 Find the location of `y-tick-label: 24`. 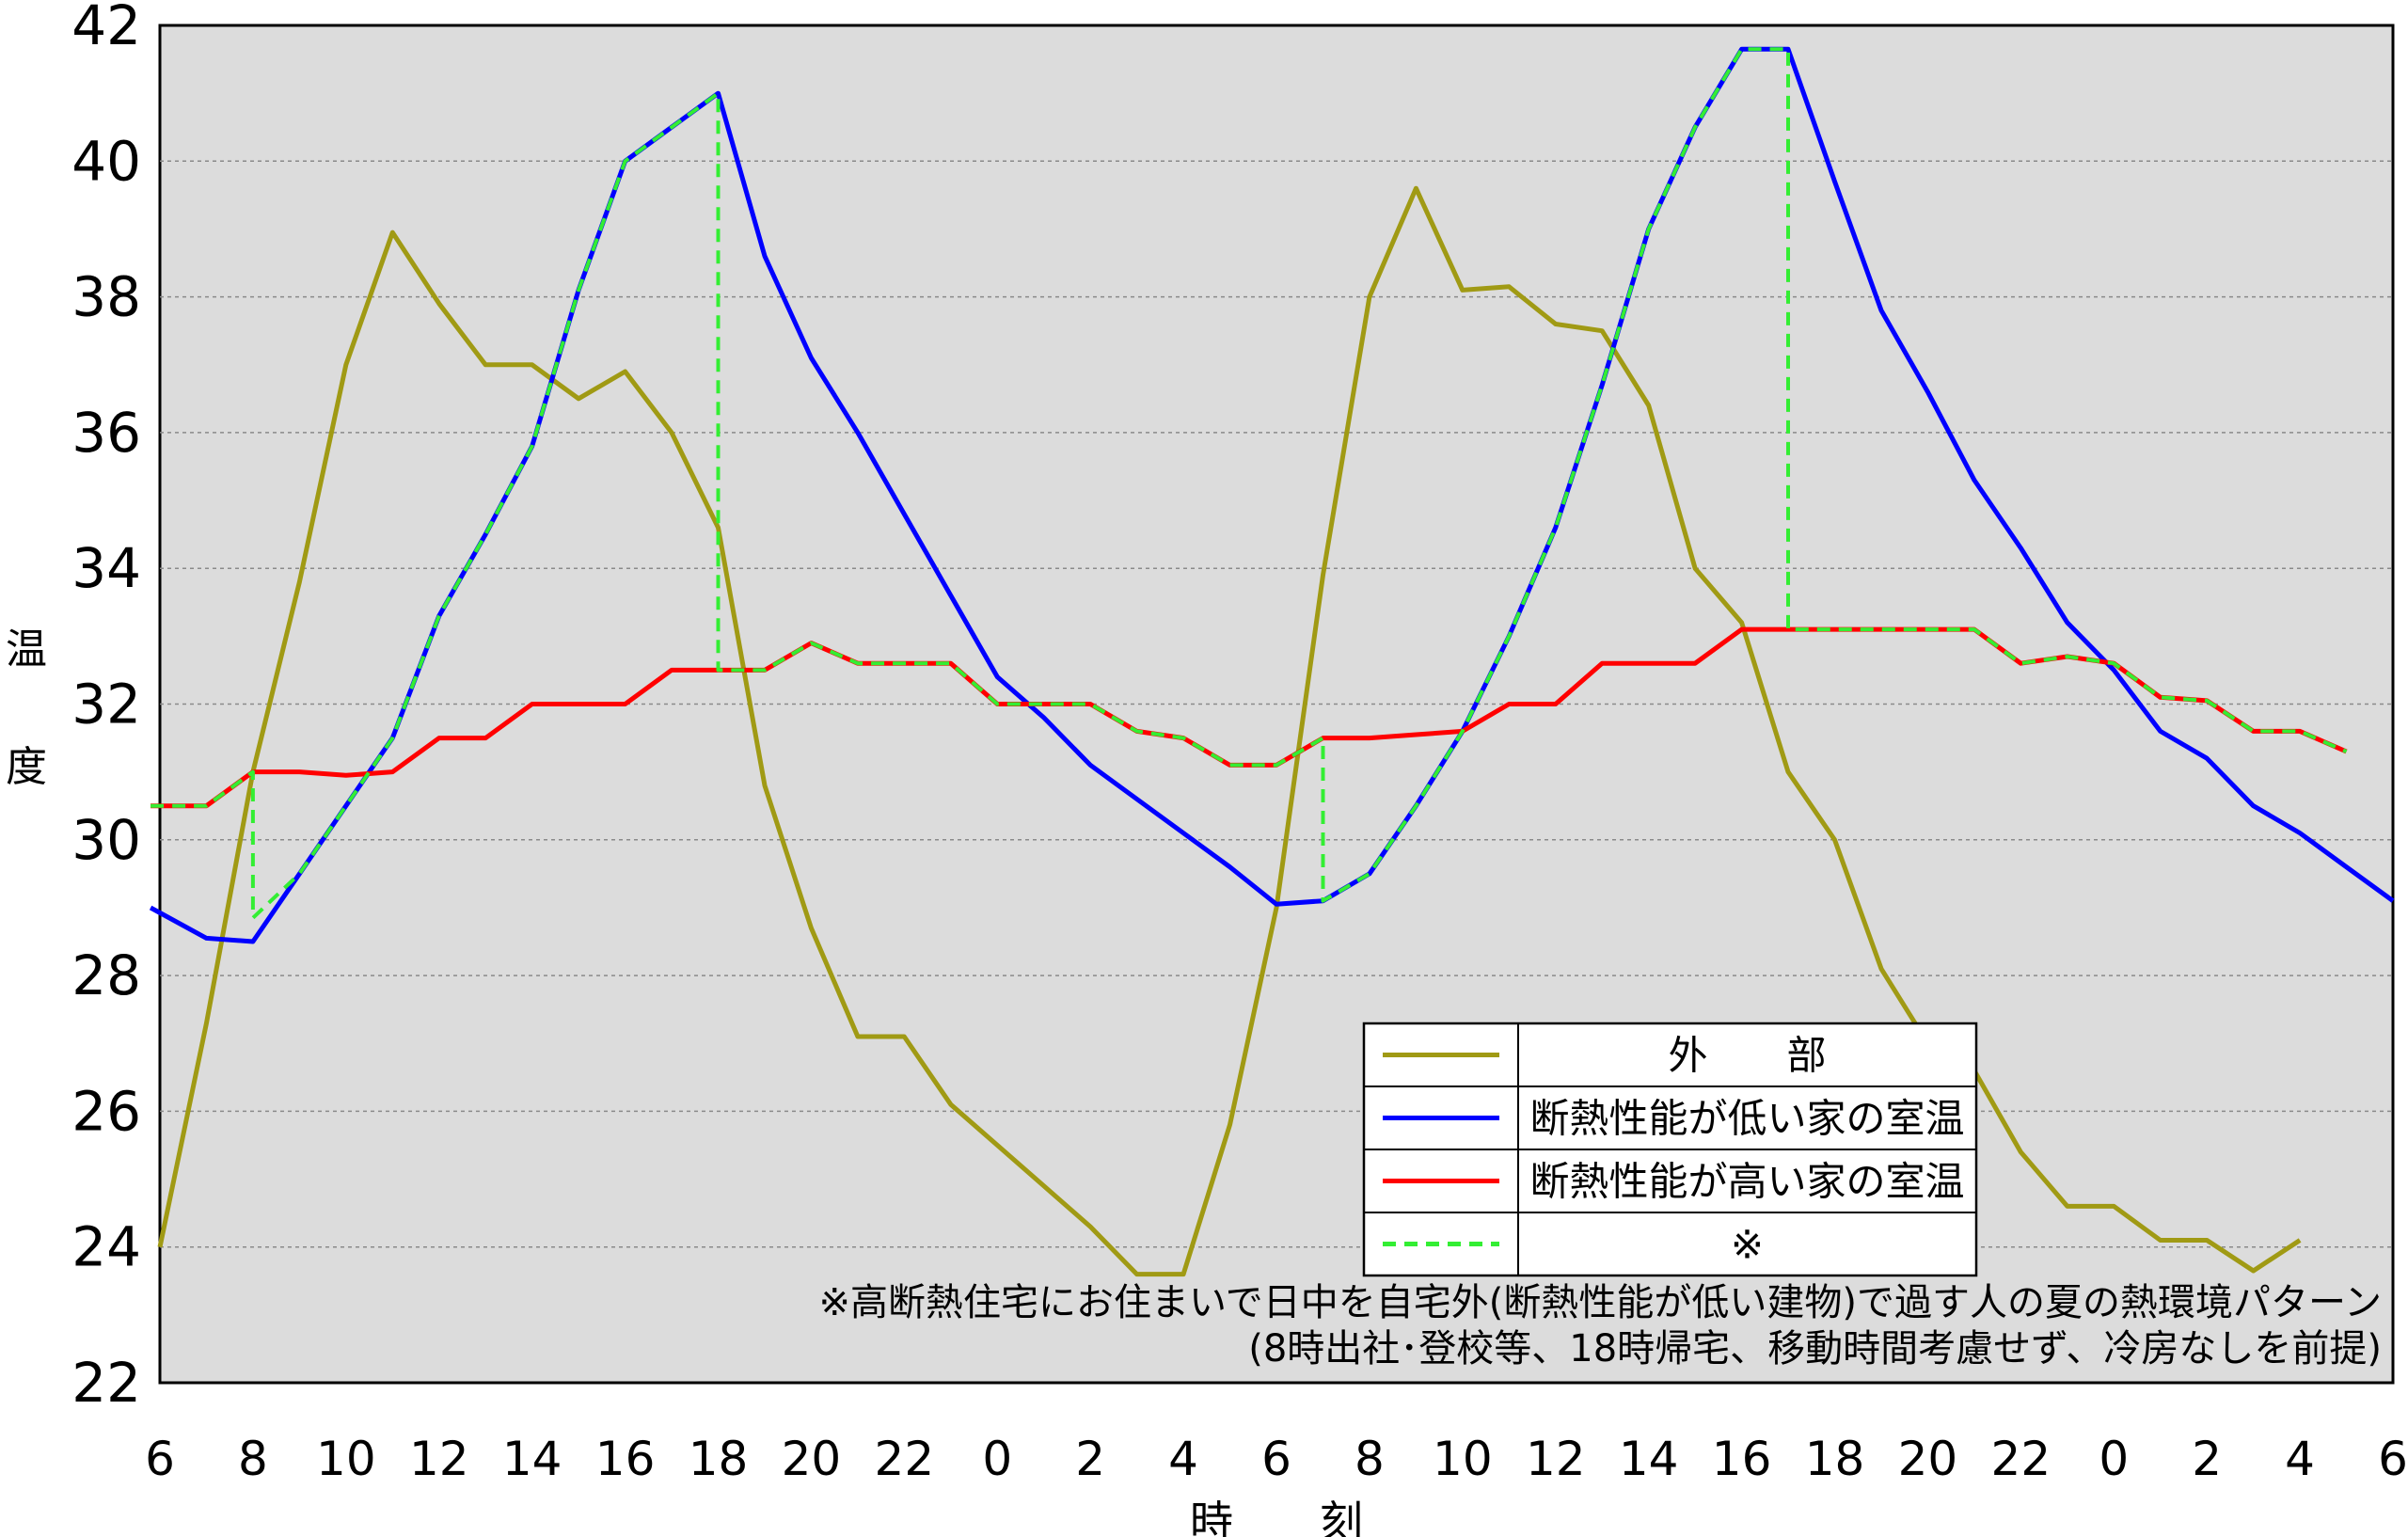

y-tick-label: 24 is located at coordinates (106, 1247).